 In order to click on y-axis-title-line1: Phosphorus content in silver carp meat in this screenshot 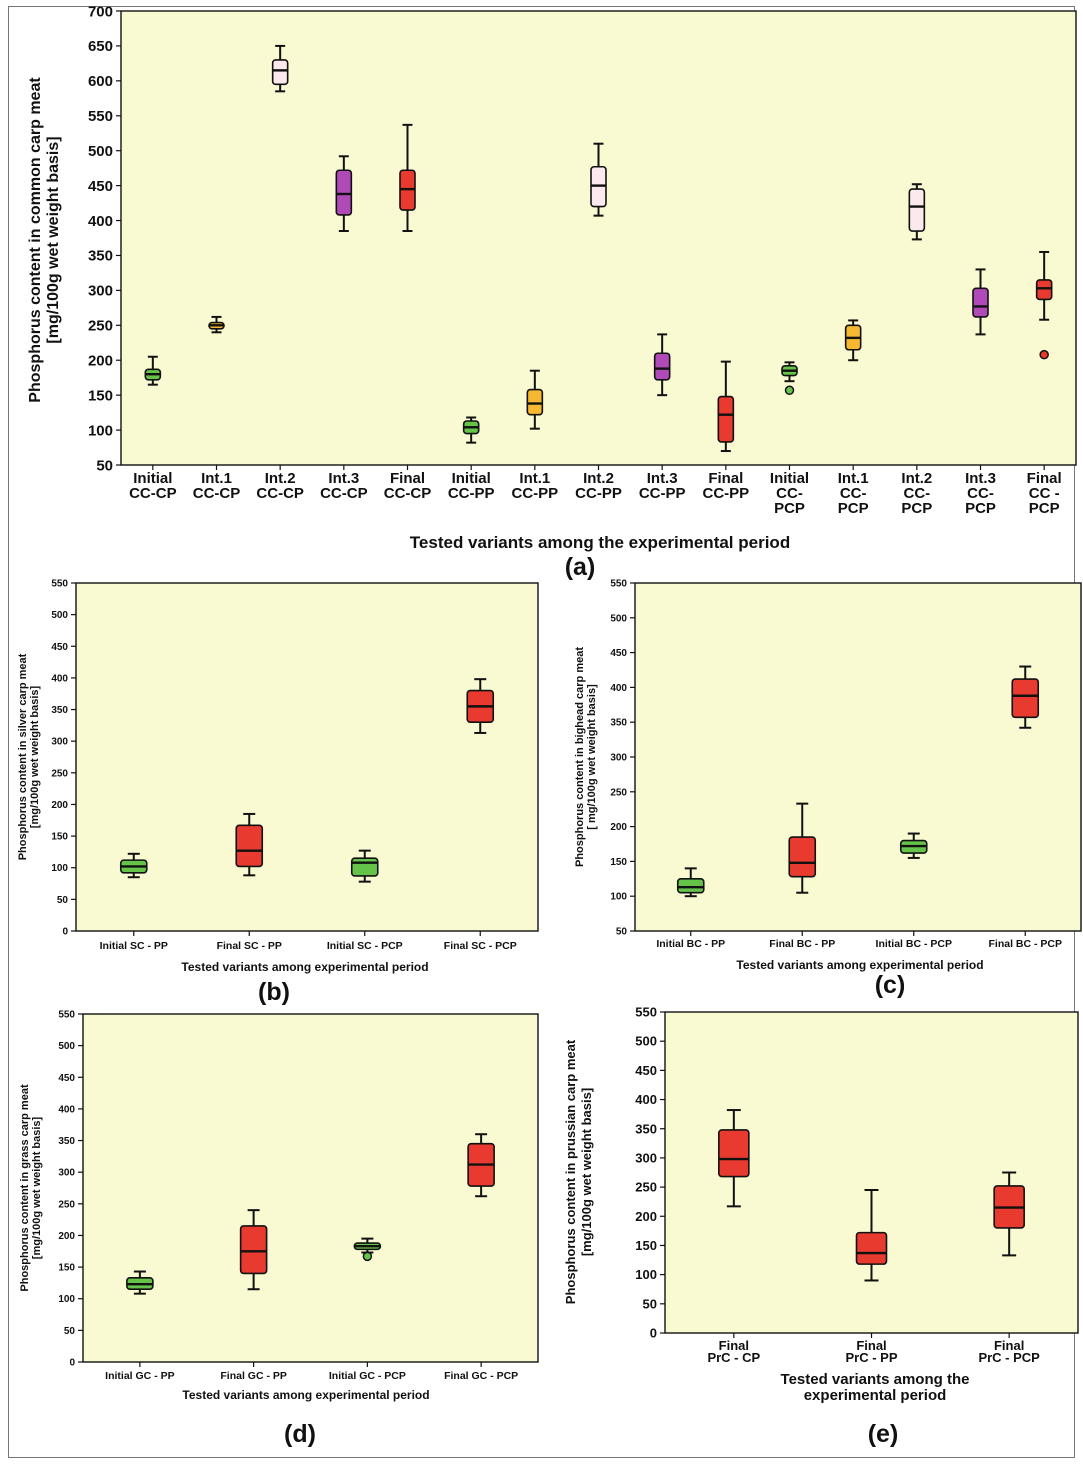, I will do `click(23, 756)`.